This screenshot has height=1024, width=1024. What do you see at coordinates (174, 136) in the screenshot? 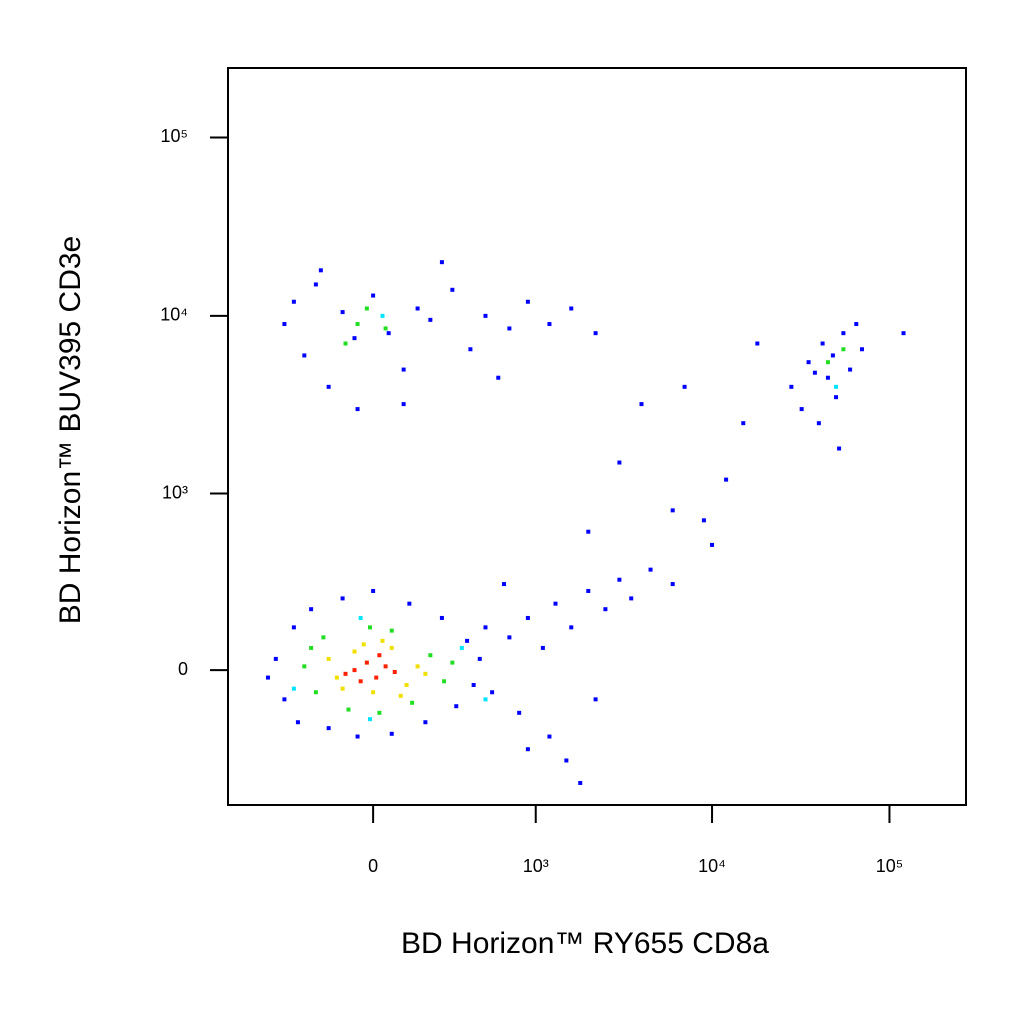
I see `y-tick-label: 10⁵` at bounding box center [174, 136].